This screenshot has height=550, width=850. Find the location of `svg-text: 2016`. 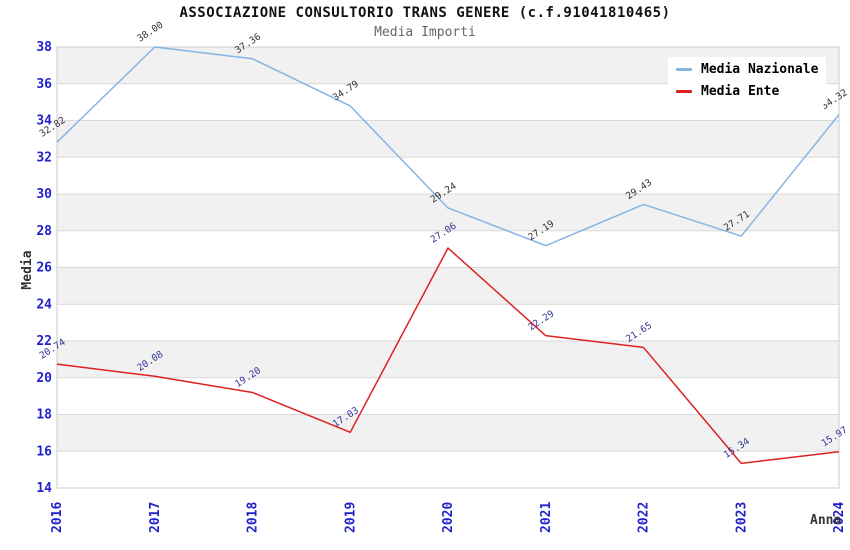

svg-text: 2016 is located at coordinates (57, 517).